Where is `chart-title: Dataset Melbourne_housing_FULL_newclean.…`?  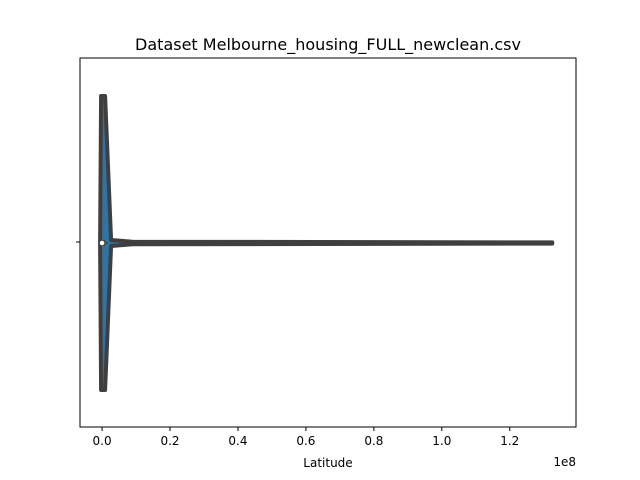
chart-title: Dataset Melbourne_housing_FULL_newclean.… is located at coordinates (328, 45).